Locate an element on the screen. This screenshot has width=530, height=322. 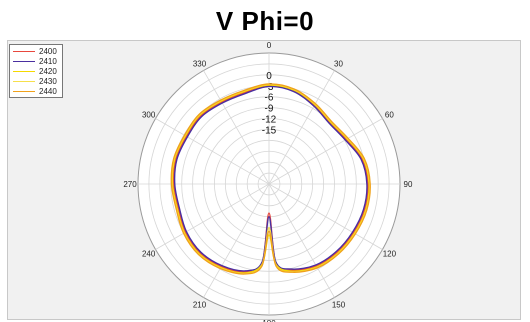
angle-tick-label: 120 is located at coordinates (390, 254).